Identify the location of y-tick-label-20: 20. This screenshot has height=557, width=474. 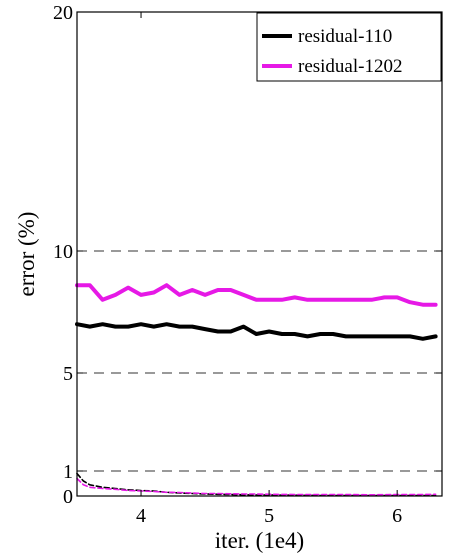
(63, 13).